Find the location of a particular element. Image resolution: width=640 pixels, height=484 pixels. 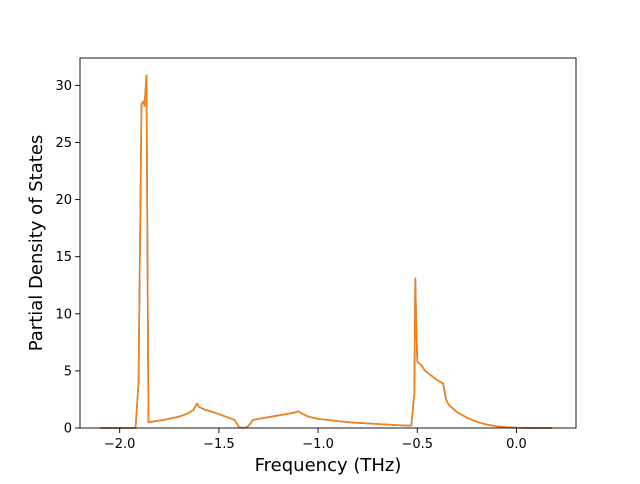

y-axis-label: Partial Density of States is located at coordinates (36, 243).